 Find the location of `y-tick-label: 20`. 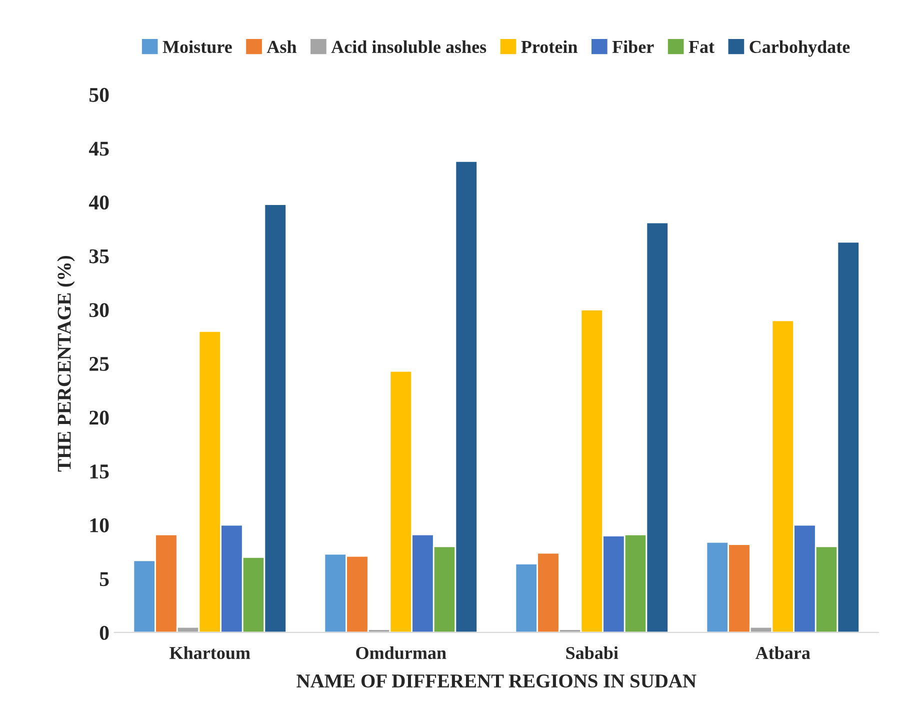

y-tick-label: 20 is located at coordinates (99, 417).